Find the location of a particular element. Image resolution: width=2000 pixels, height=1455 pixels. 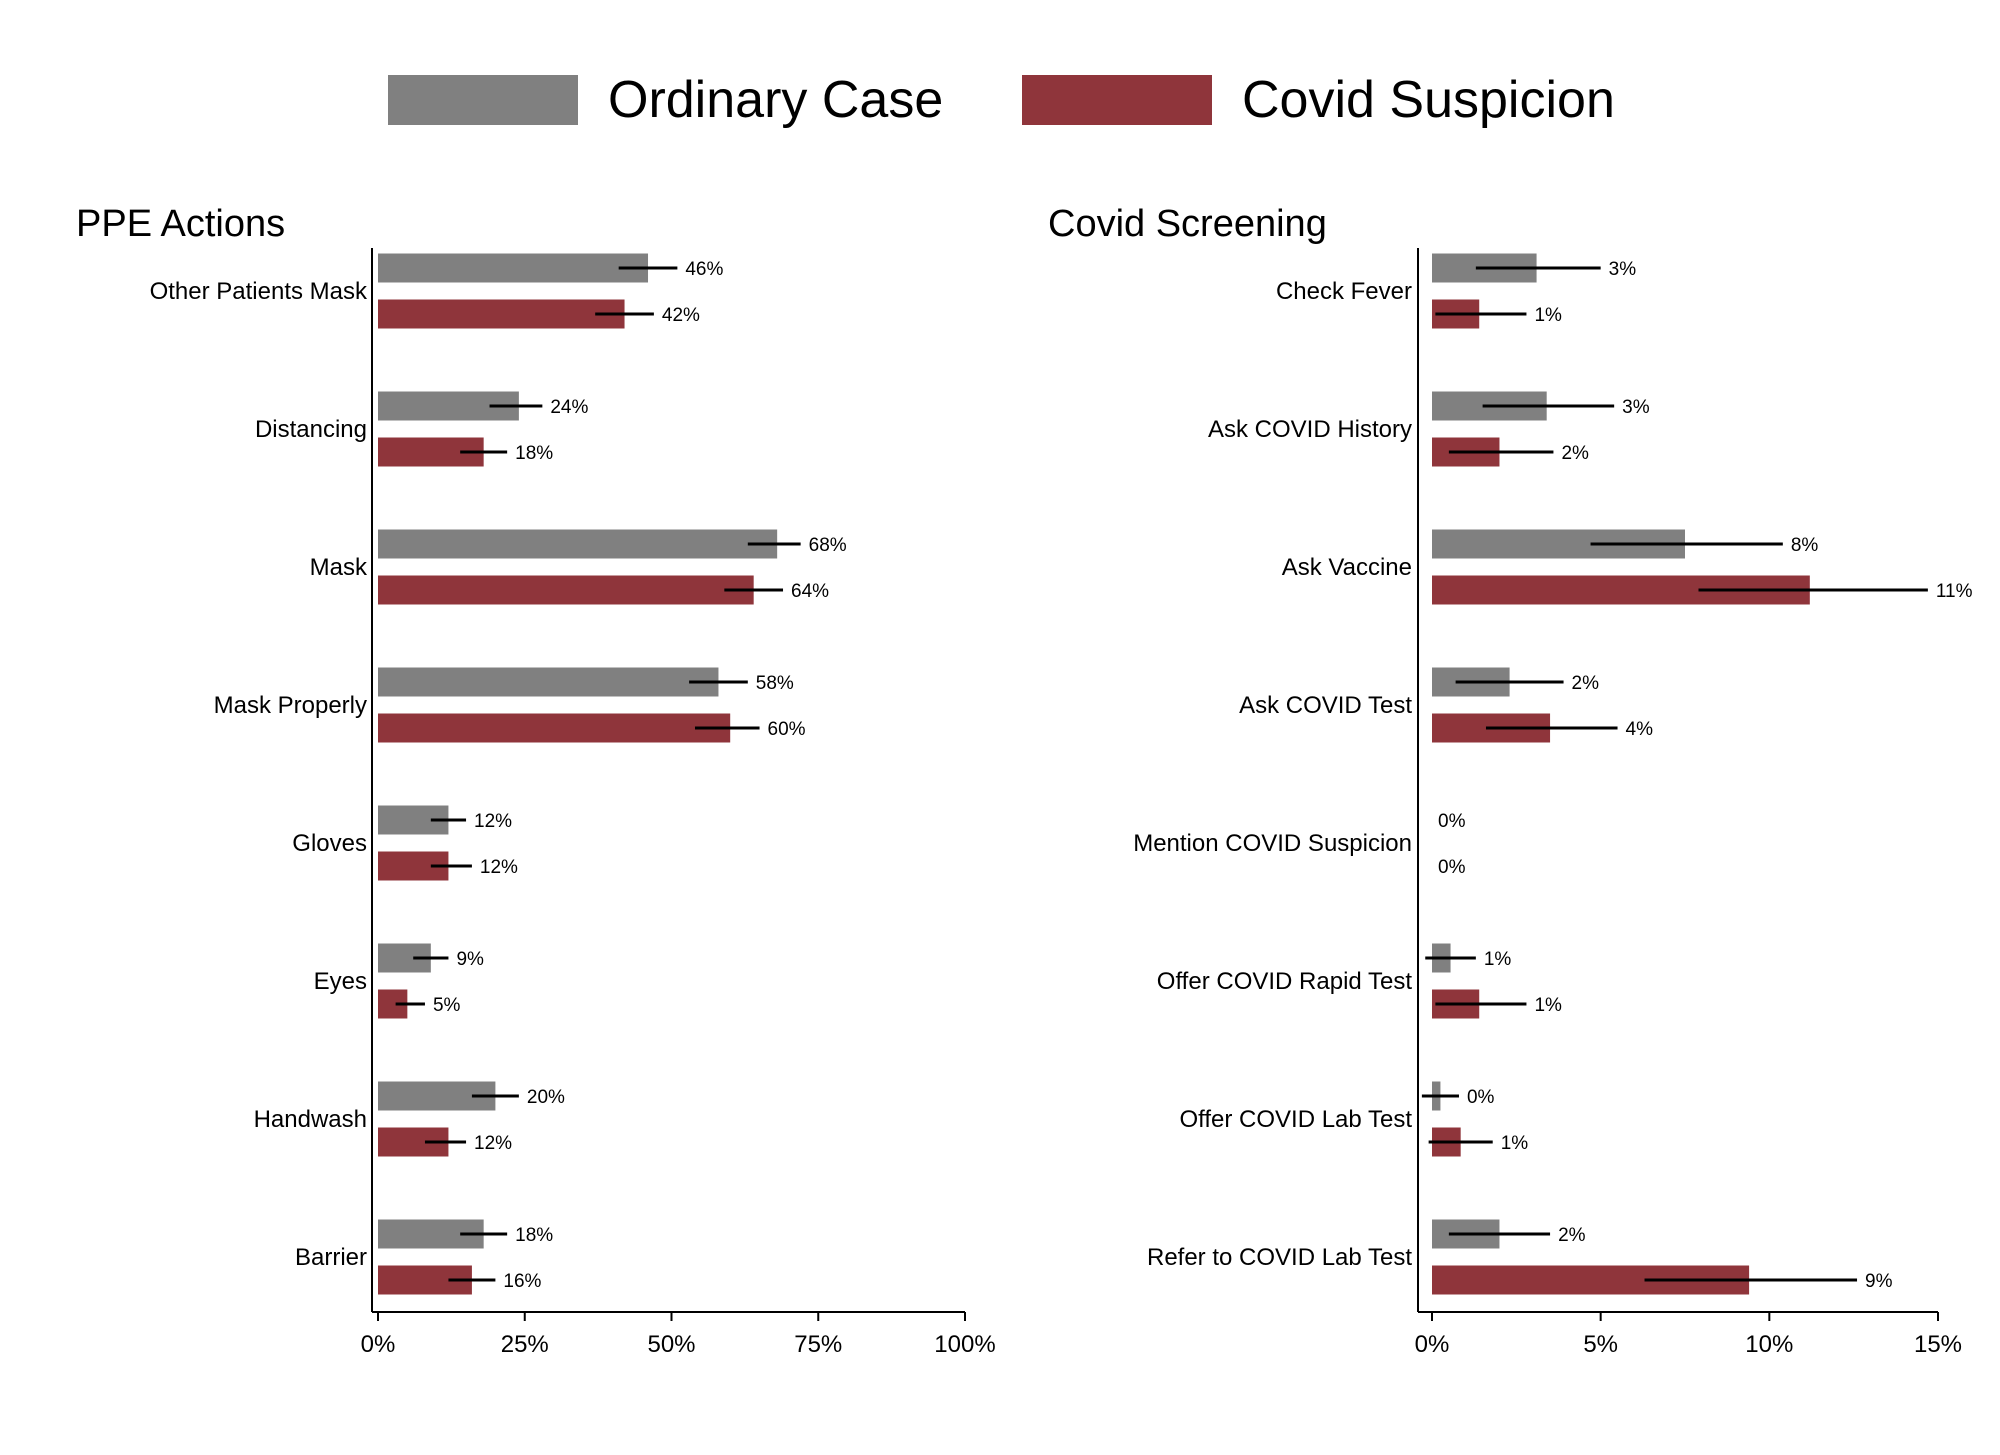

covid-screening-value-label-covid-suspicion: 9% is located at coordinates (1879, 1281).